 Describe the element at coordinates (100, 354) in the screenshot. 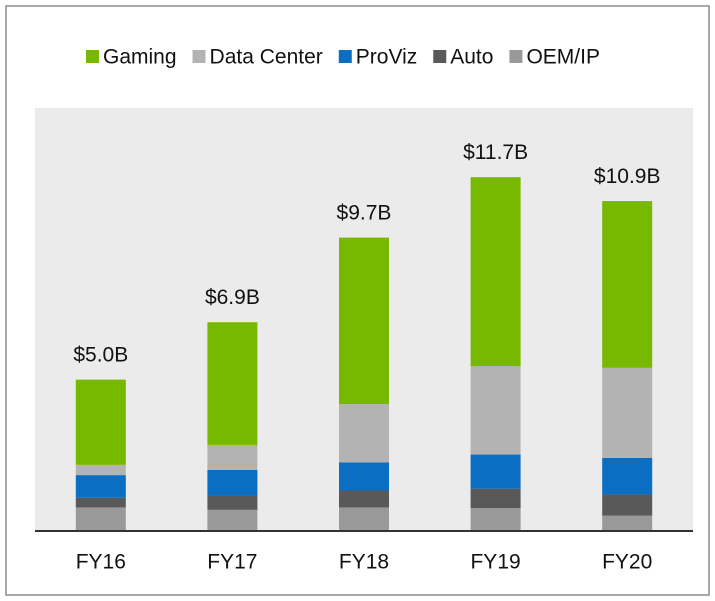

I see `total-label: $5.0B` at that location.